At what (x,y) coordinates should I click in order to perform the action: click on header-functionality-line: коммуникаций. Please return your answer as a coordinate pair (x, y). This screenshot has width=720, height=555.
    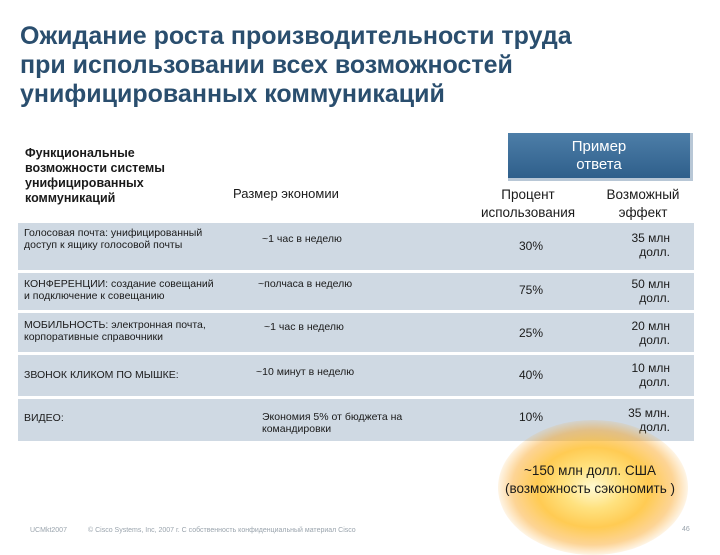
    Looking at the image, I should click on (70, 198).